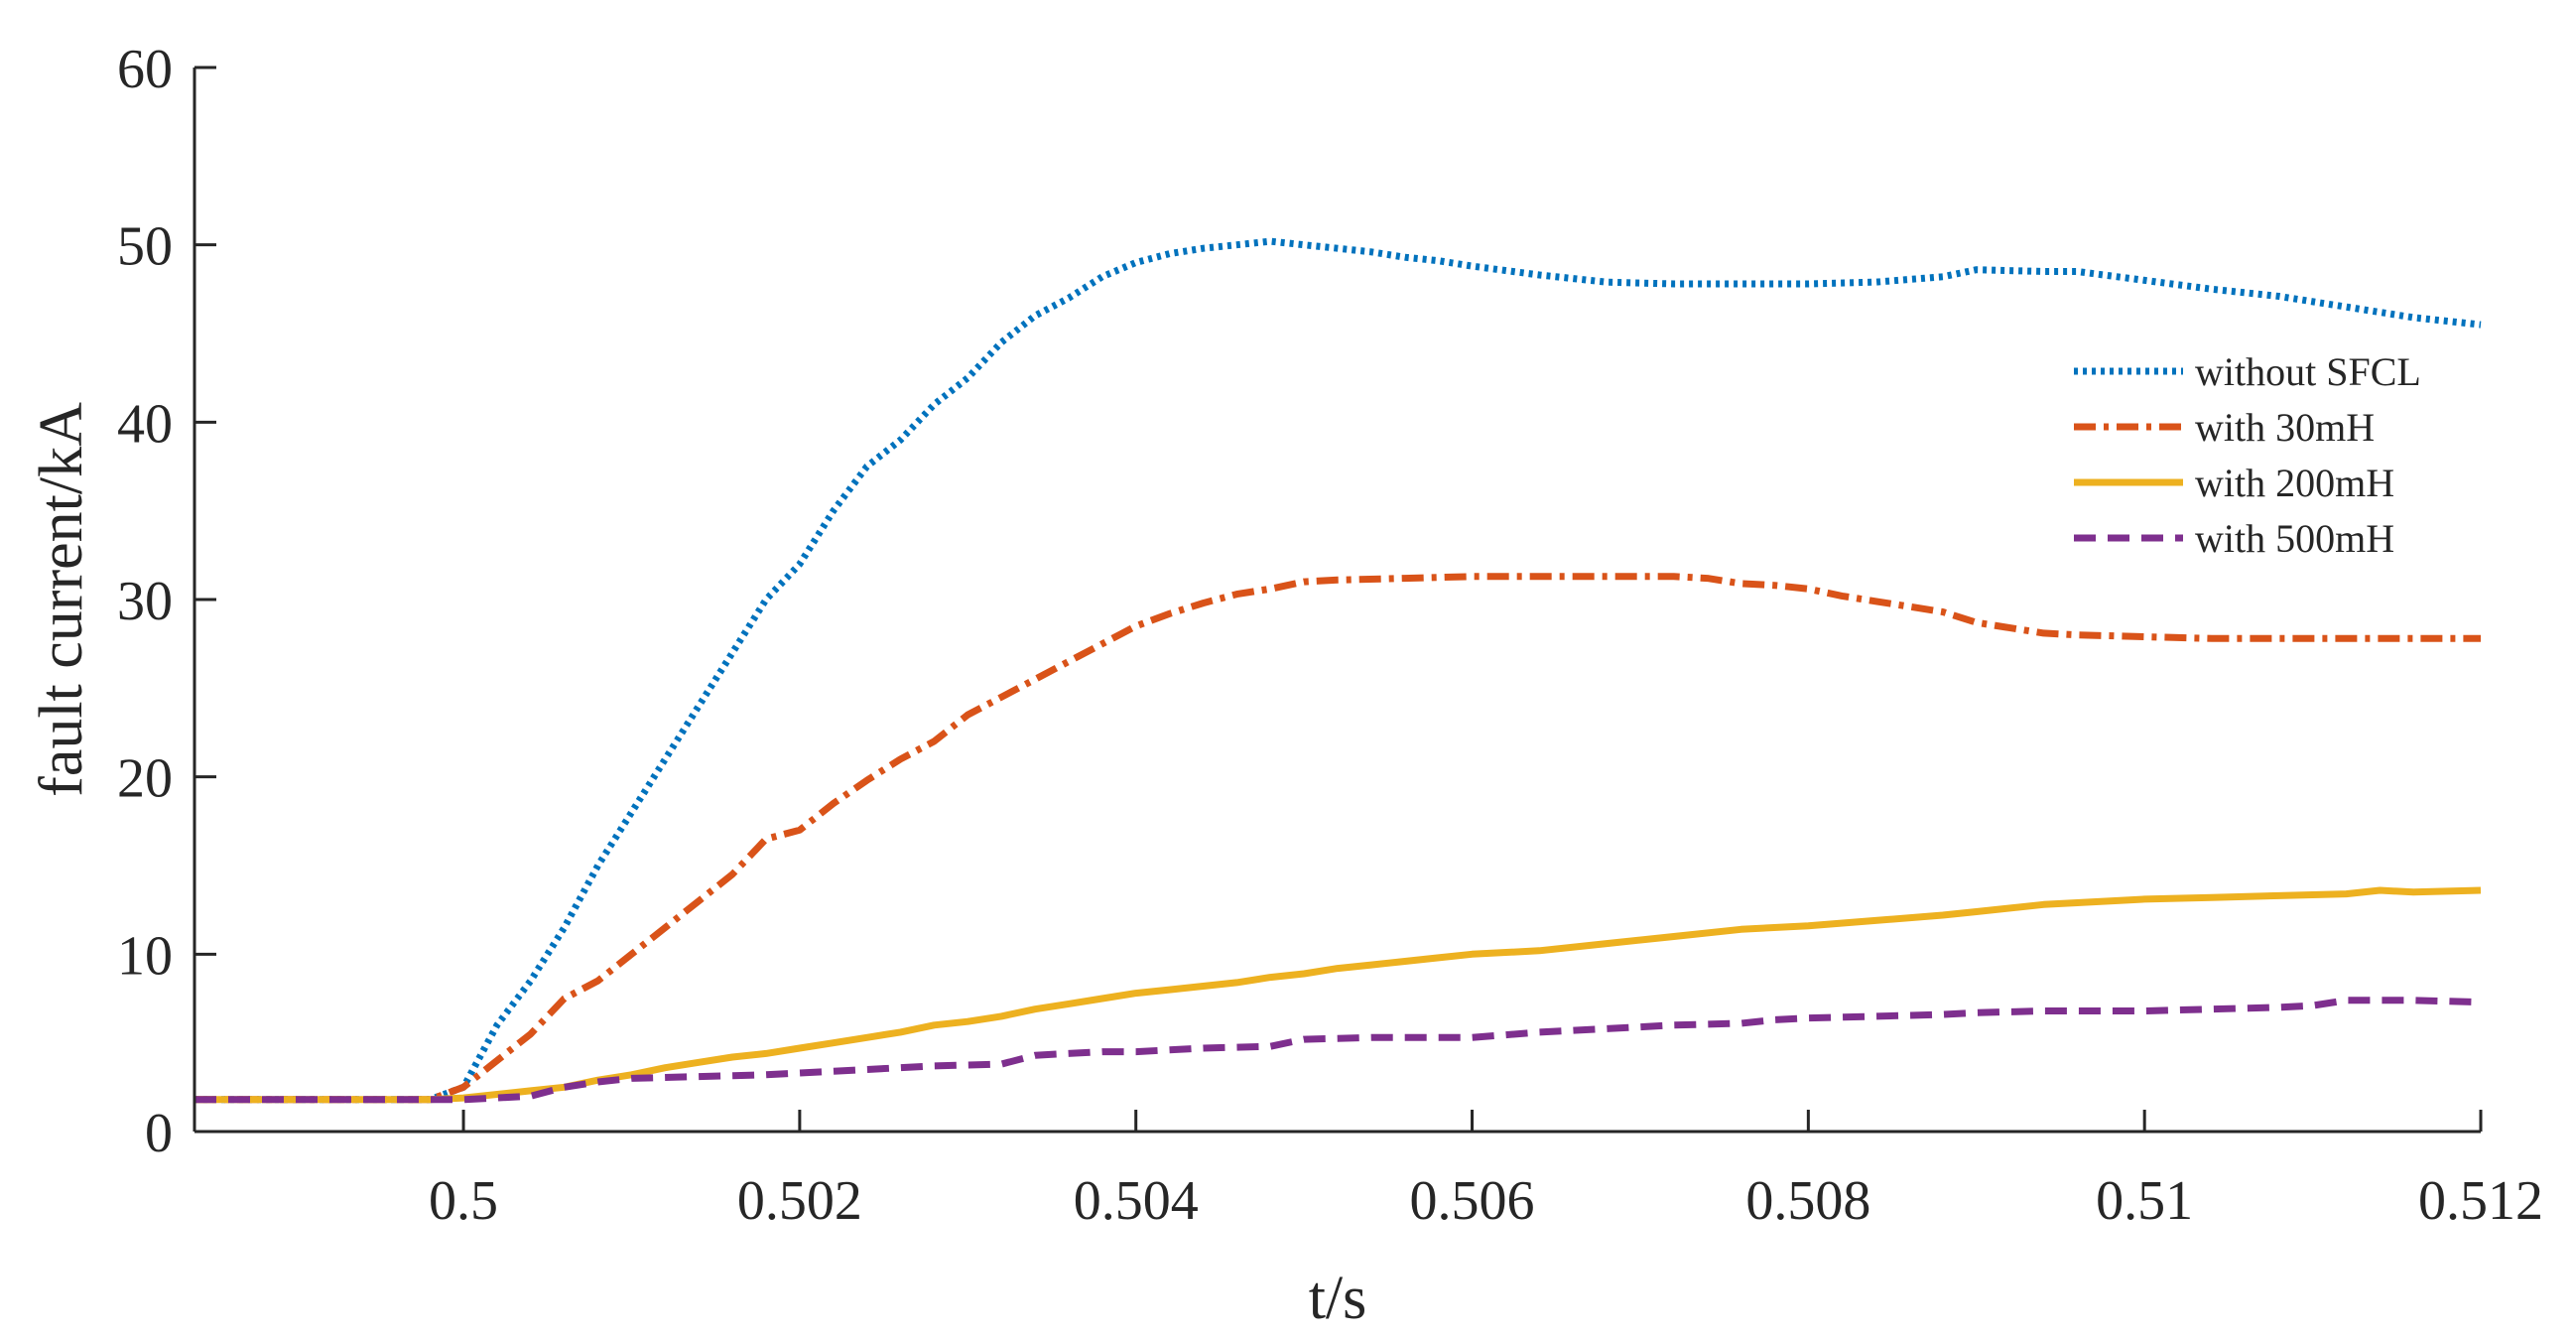  I want to click on y-tick-label: 20, so click(145, 779).